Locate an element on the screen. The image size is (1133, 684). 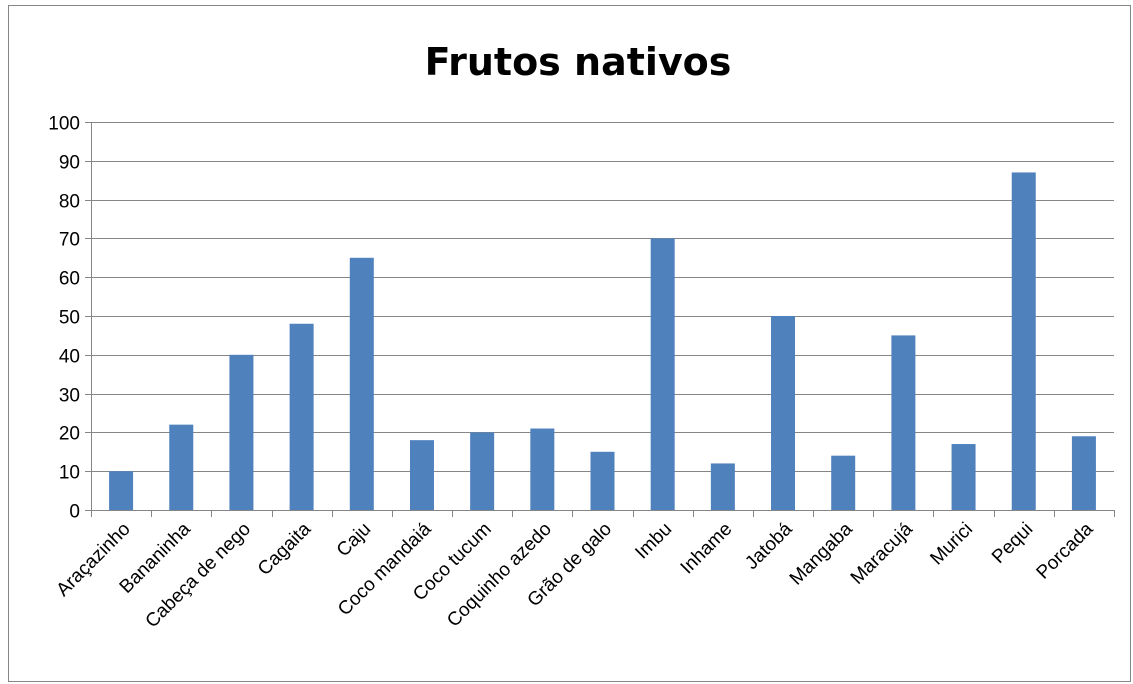
y-tick-label: 60 is located at coordinates (69, 279).